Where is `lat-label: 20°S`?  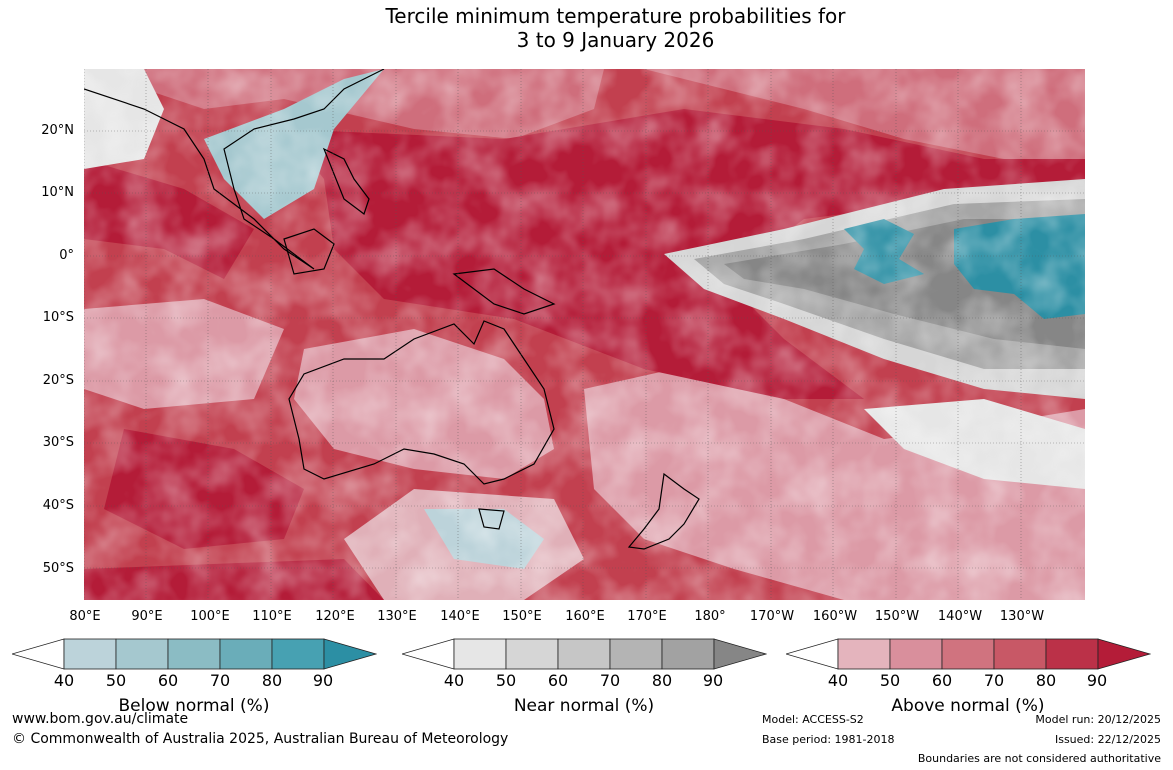
lat-label: 20°S is located at coordinates (58, 380).